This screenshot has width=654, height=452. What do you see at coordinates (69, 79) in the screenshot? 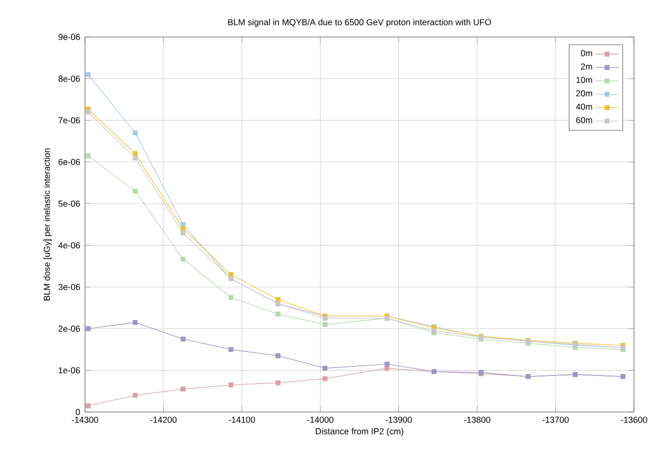
I see `y-tick-label: 8e-06` at bounding box center [69, 79].